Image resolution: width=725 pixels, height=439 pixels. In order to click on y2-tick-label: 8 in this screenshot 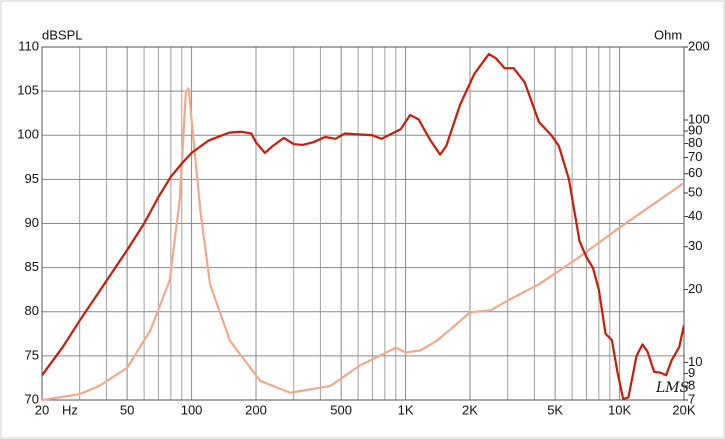, I will do `click(691, 384)`.